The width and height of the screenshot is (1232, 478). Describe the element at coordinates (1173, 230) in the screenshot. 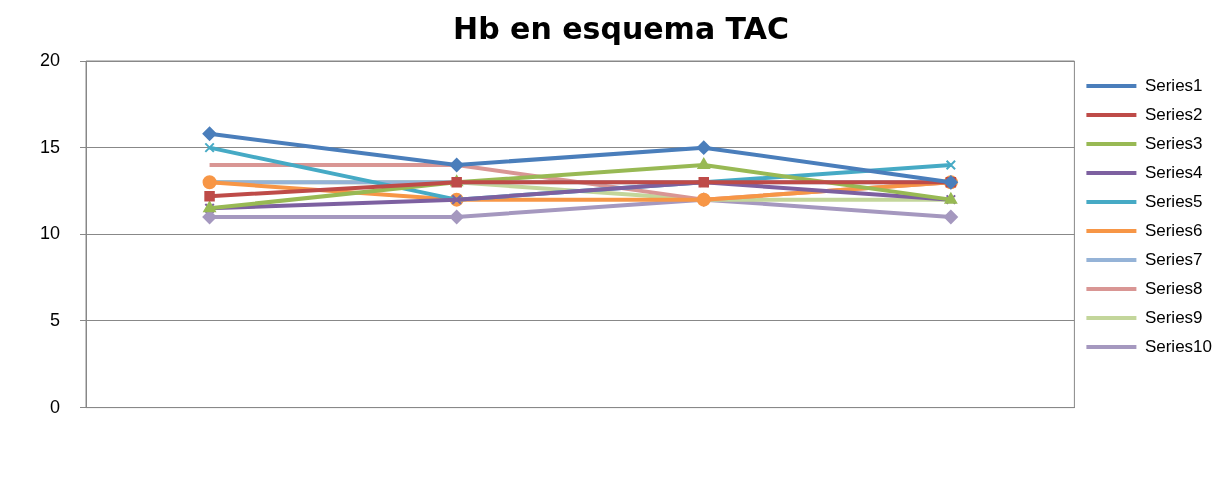

I see `legend-label: Series6` at that location.